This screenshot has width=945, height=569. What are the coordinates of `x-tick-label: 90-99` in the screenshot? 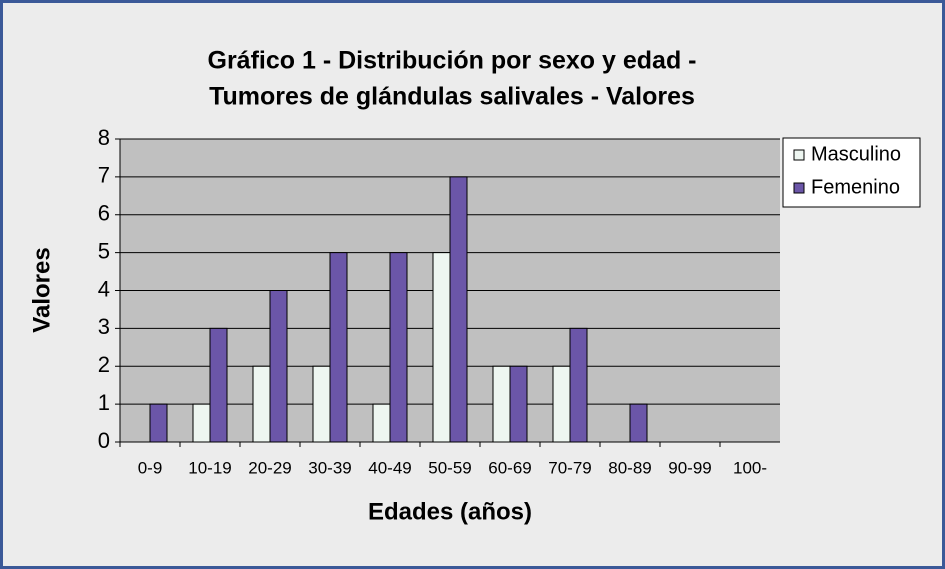 It's located at (689, 467).